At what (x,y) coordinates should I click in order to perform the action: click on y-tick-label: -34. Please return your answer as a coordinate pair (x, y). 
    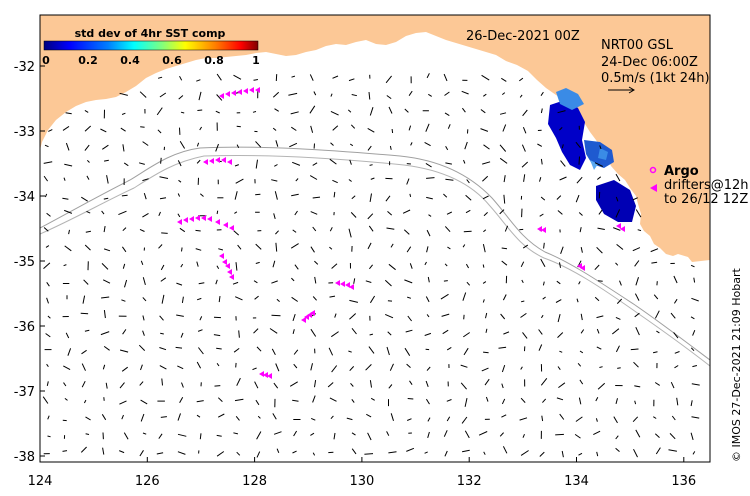
    Looking at the image, I should click on (24, 197).